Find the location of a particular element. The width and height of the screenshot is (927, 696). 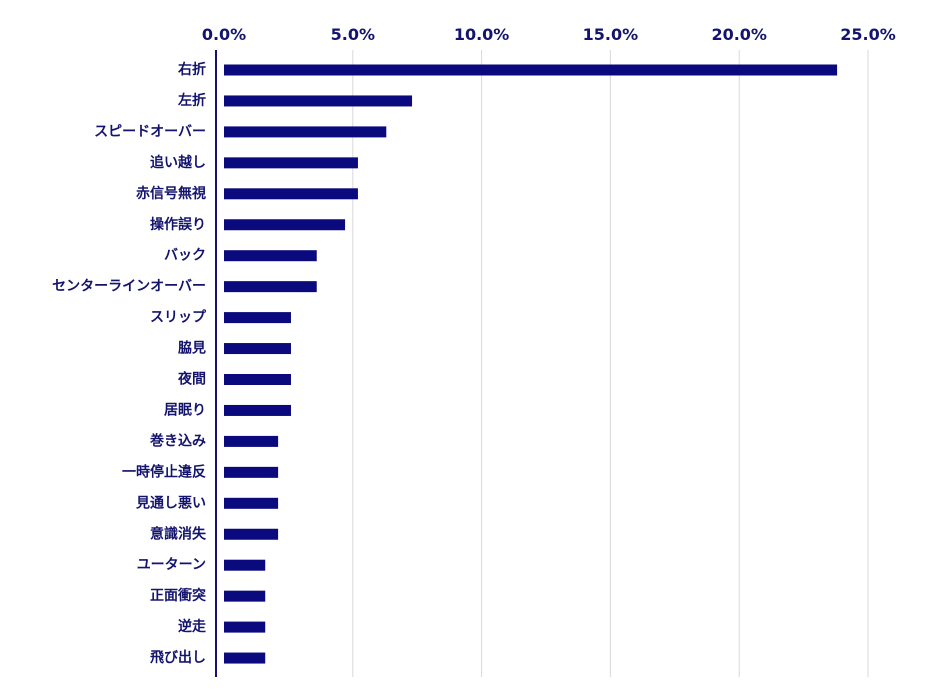

category-label: 意識消失 is located at coordinates (178, 533).